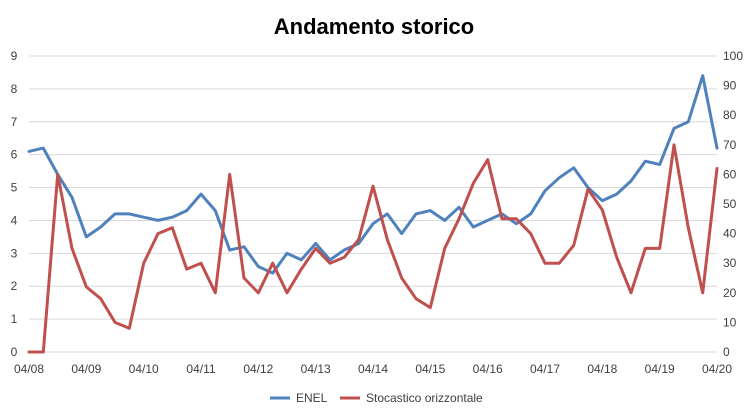 This screenshot has height=419, width=748. What do you see at coordinates (726, 352) in the screenshot?
I see `y-right-tick-label: 0` at bounding box center [726, 352].